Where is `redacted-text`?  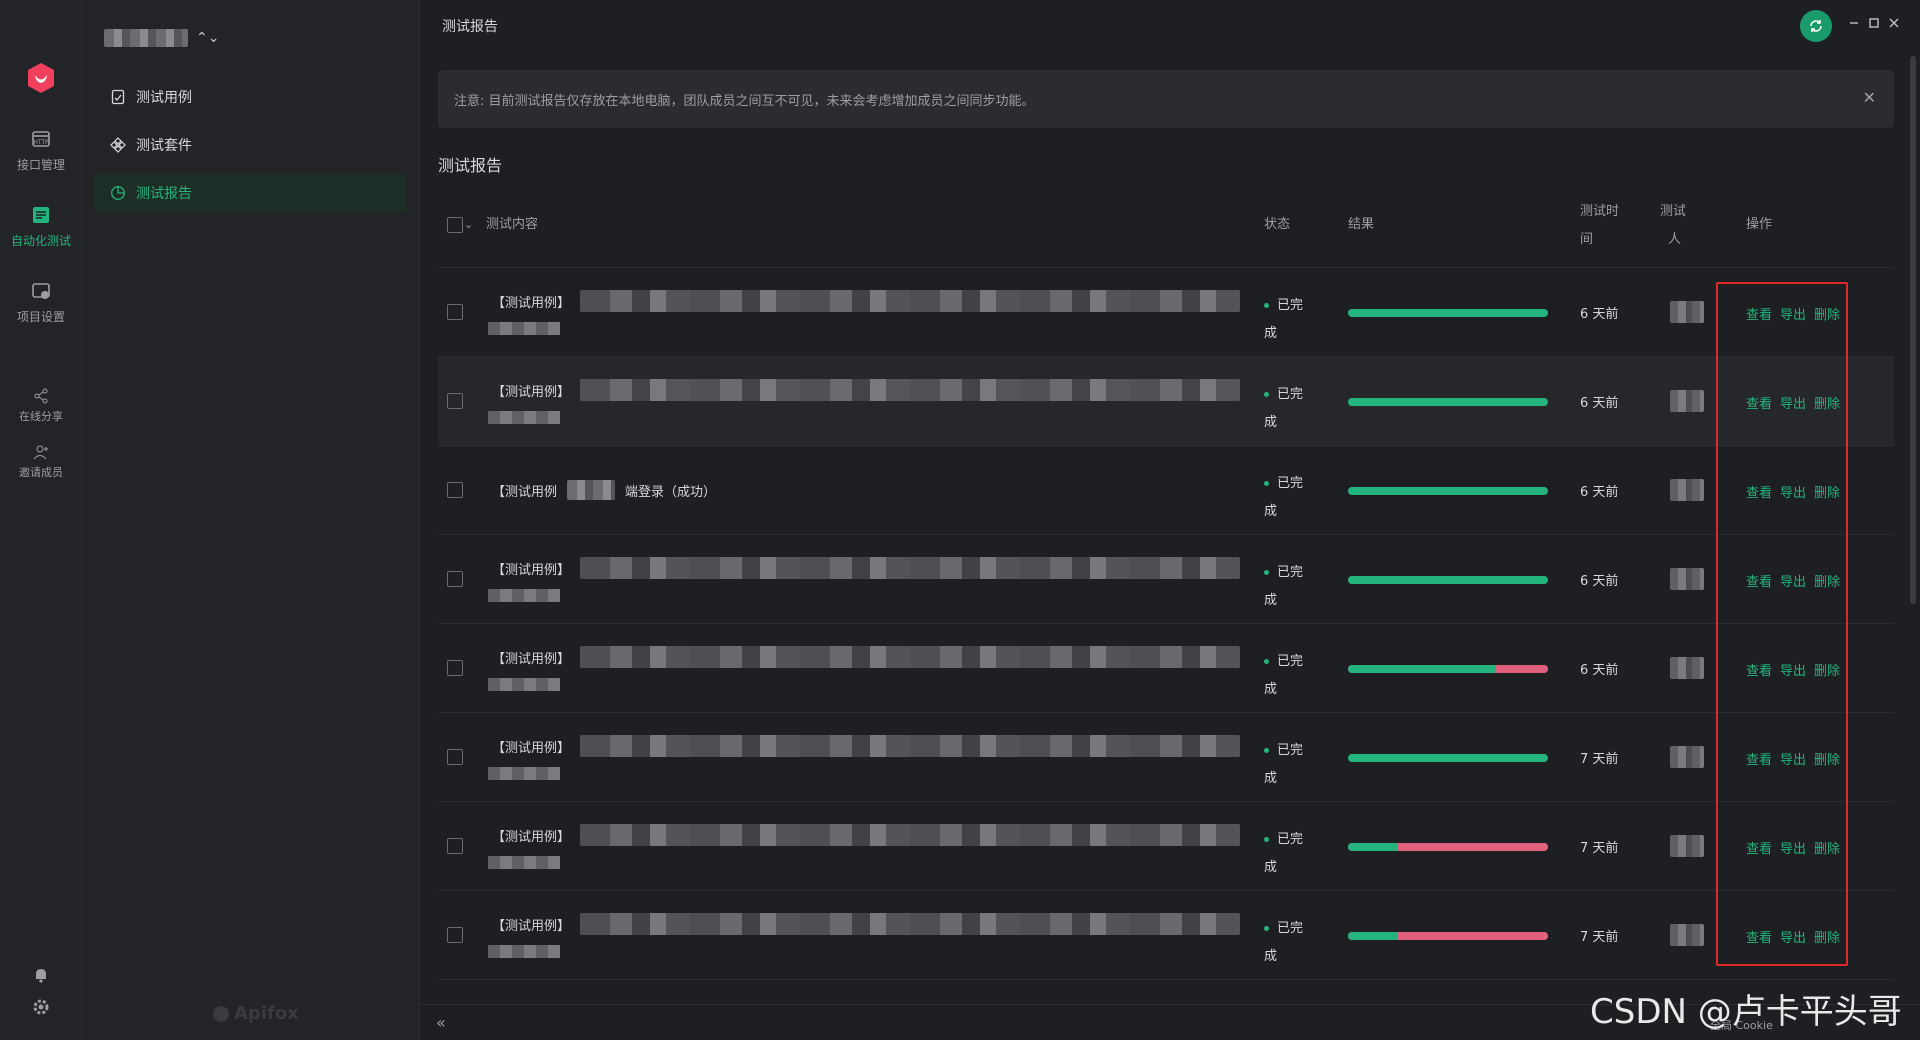
redacted-text is located at coordinates (591, 490).